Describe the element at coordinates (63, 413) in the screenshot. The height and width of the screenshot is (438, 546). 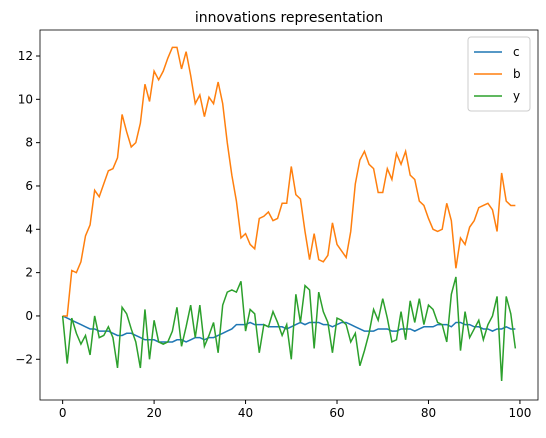
I see `x-tick-label: 0` at that location.